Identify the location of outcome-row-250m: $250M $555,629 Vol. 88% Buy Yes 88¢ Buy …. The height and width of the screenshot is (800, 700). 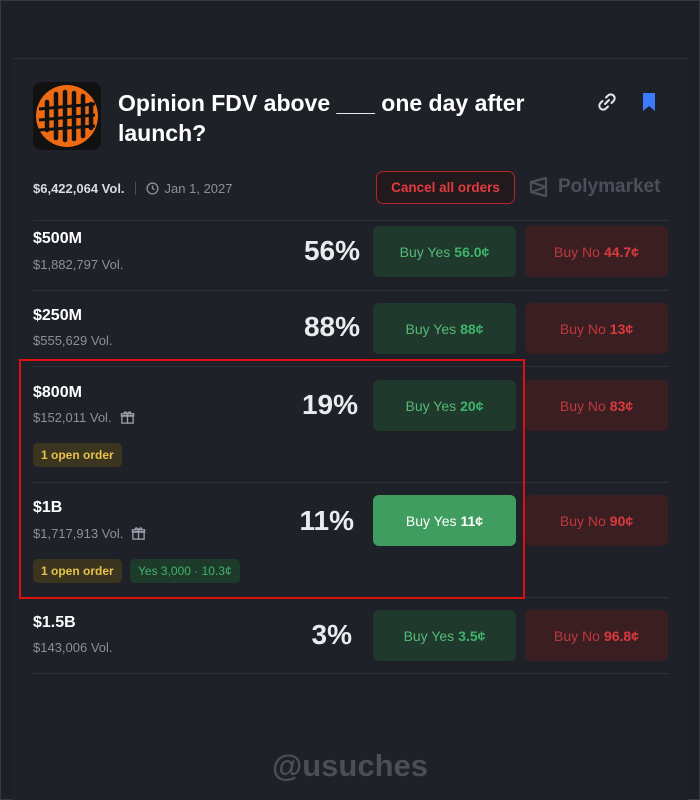
(350, 328).